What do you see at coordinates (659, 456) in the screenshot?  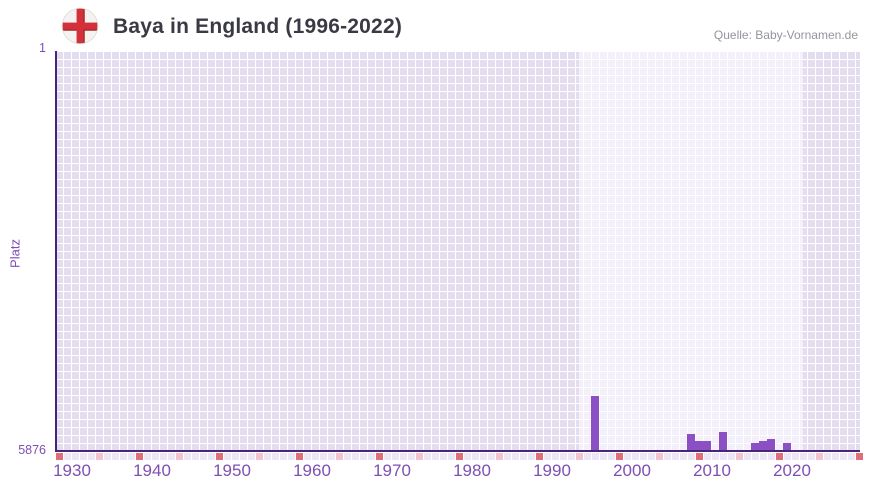 I see `x-tick-minor-2005` at bounding box center [659, 456].